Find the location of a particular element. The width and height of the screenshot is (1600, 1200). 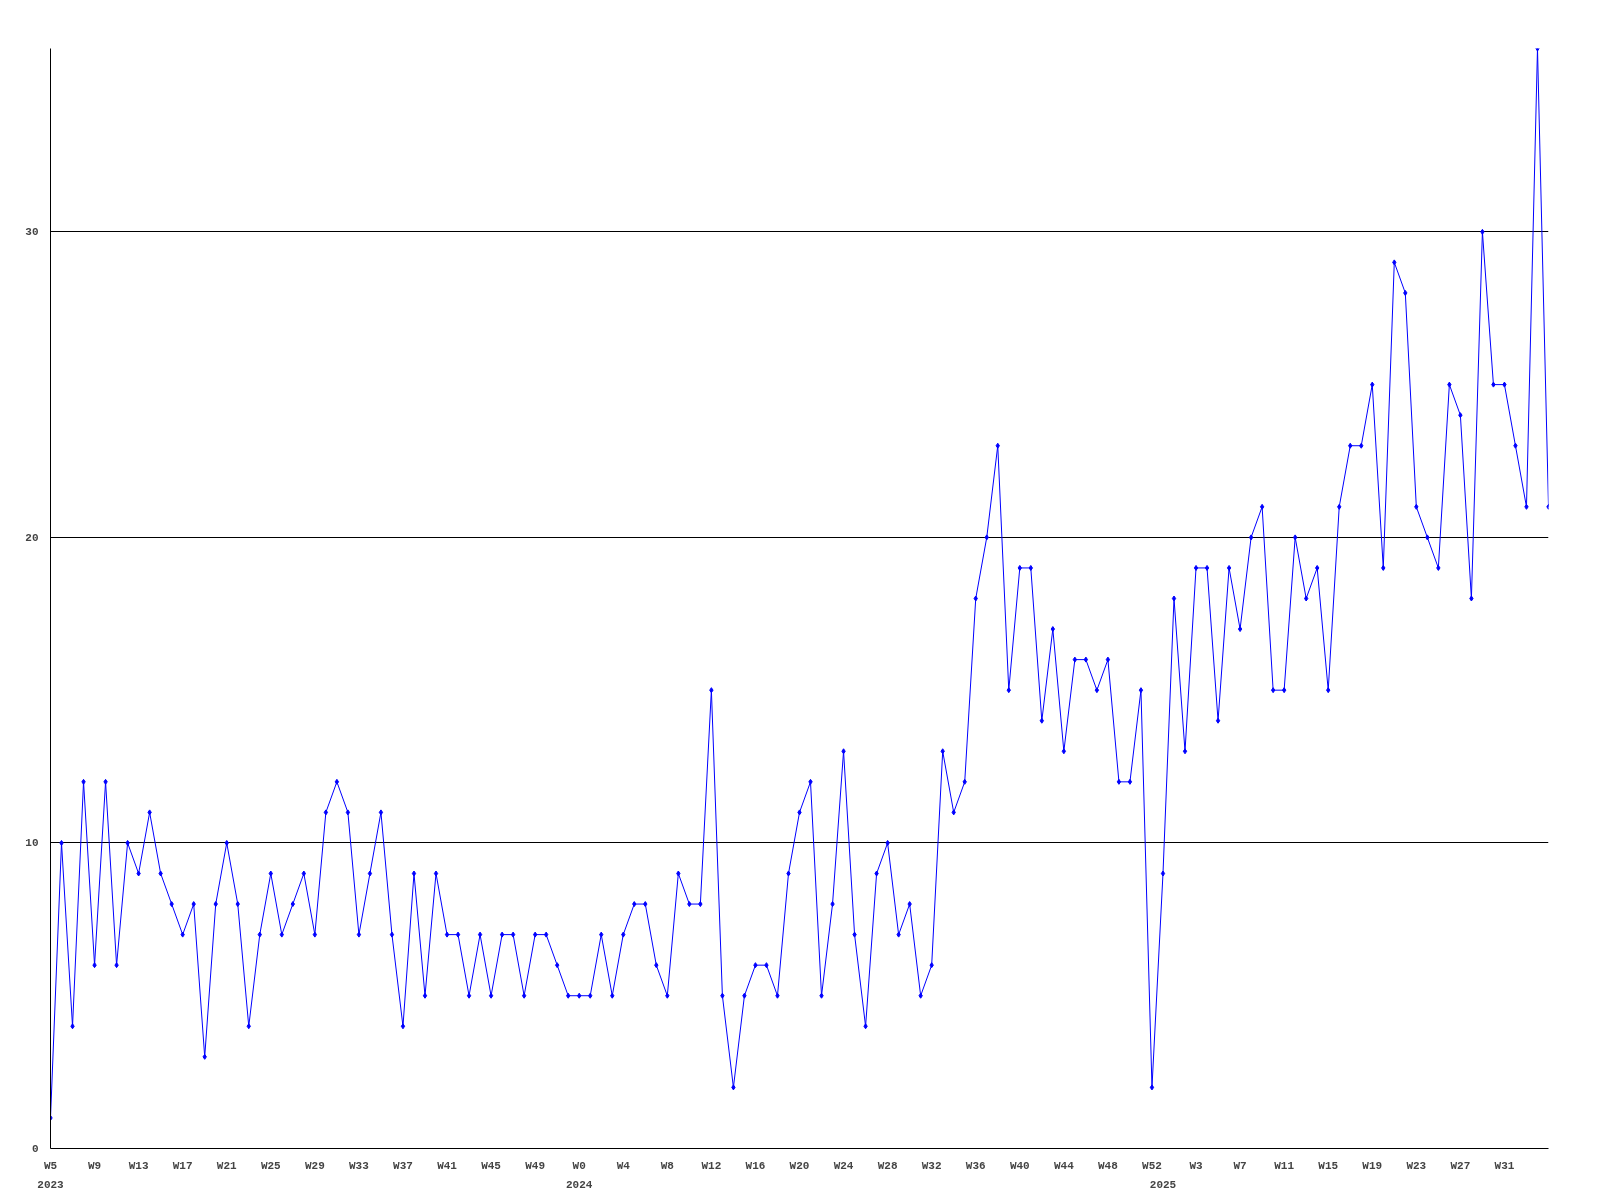

x-tick-label: W21 is located at coordinates (227, 1165).